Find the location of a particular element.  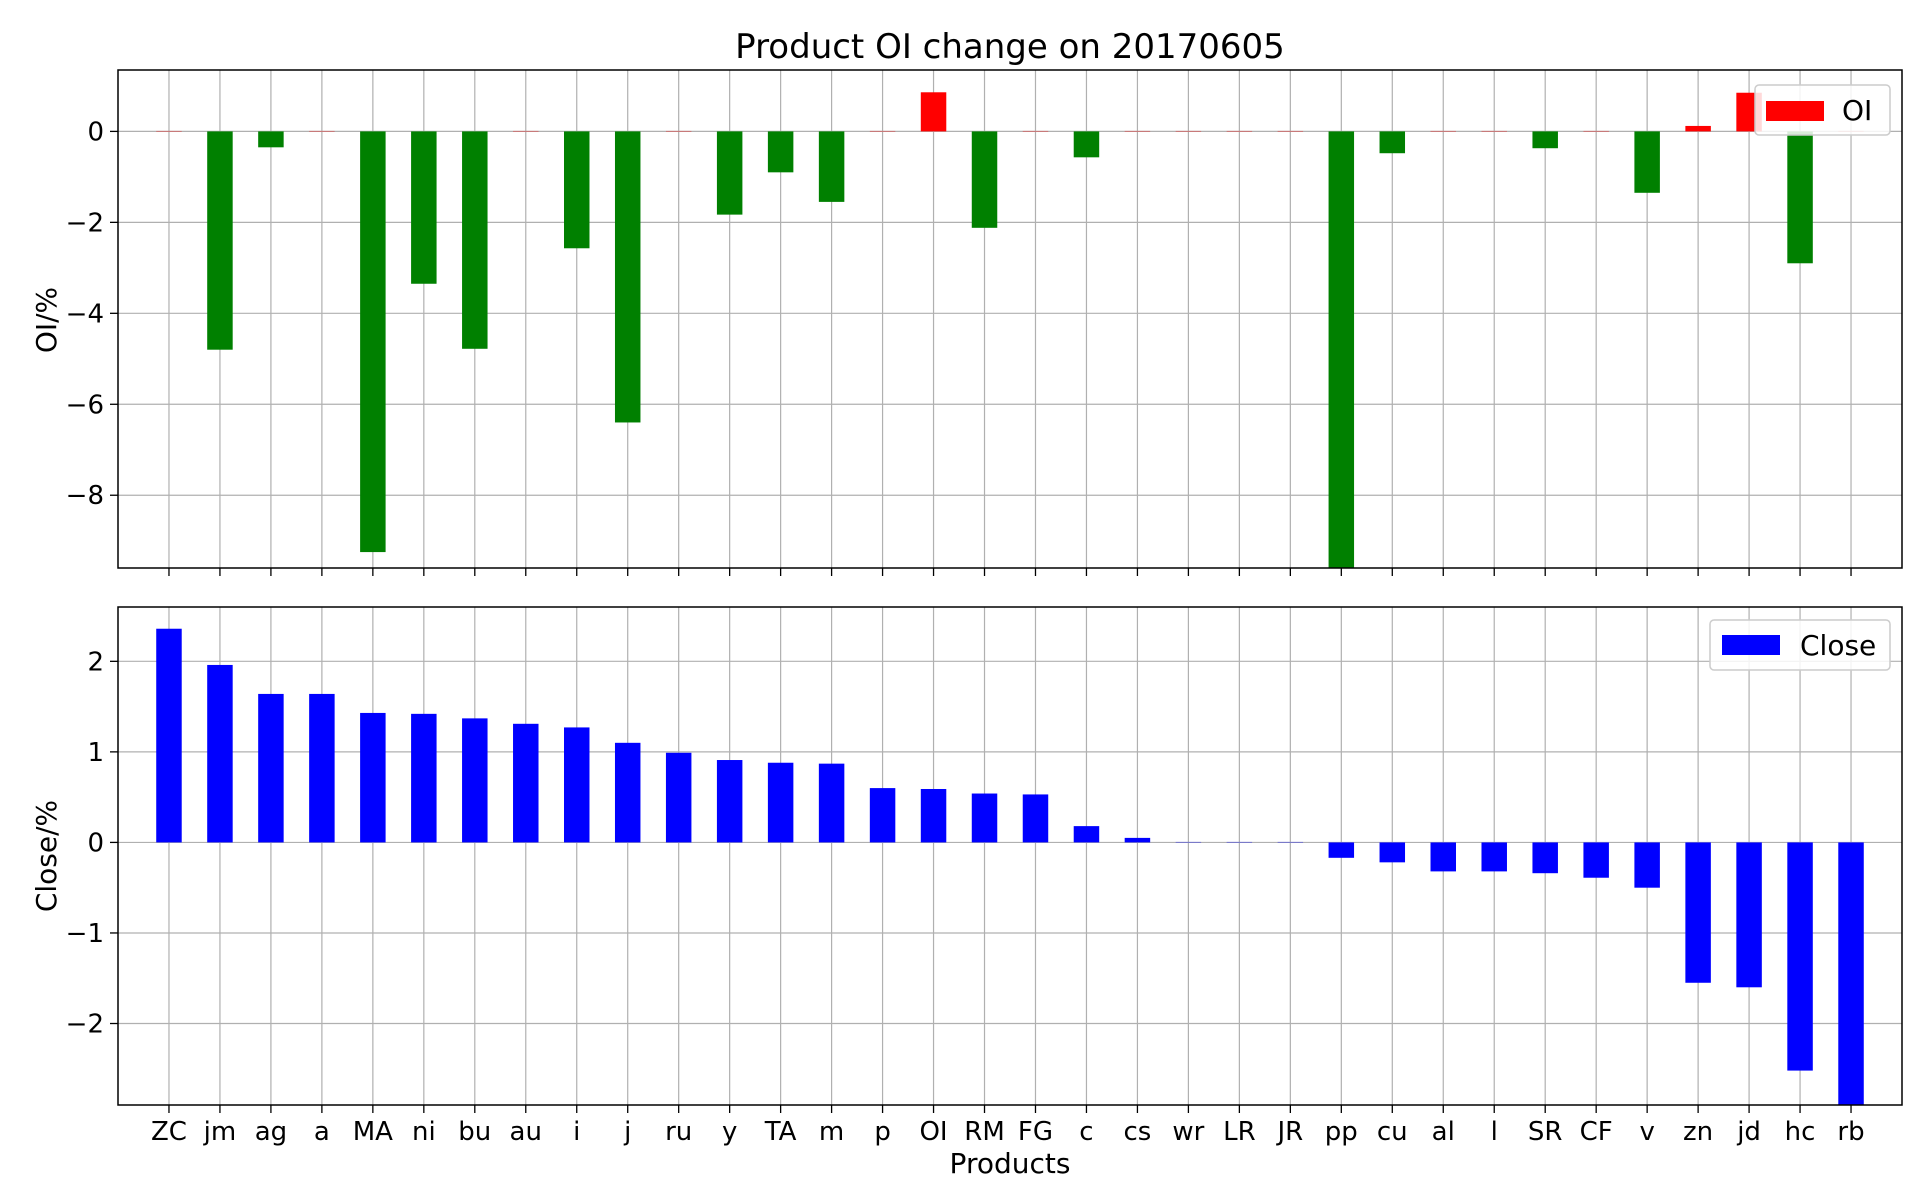

xtick-label-i: i is located at coordinates (576, 1132).